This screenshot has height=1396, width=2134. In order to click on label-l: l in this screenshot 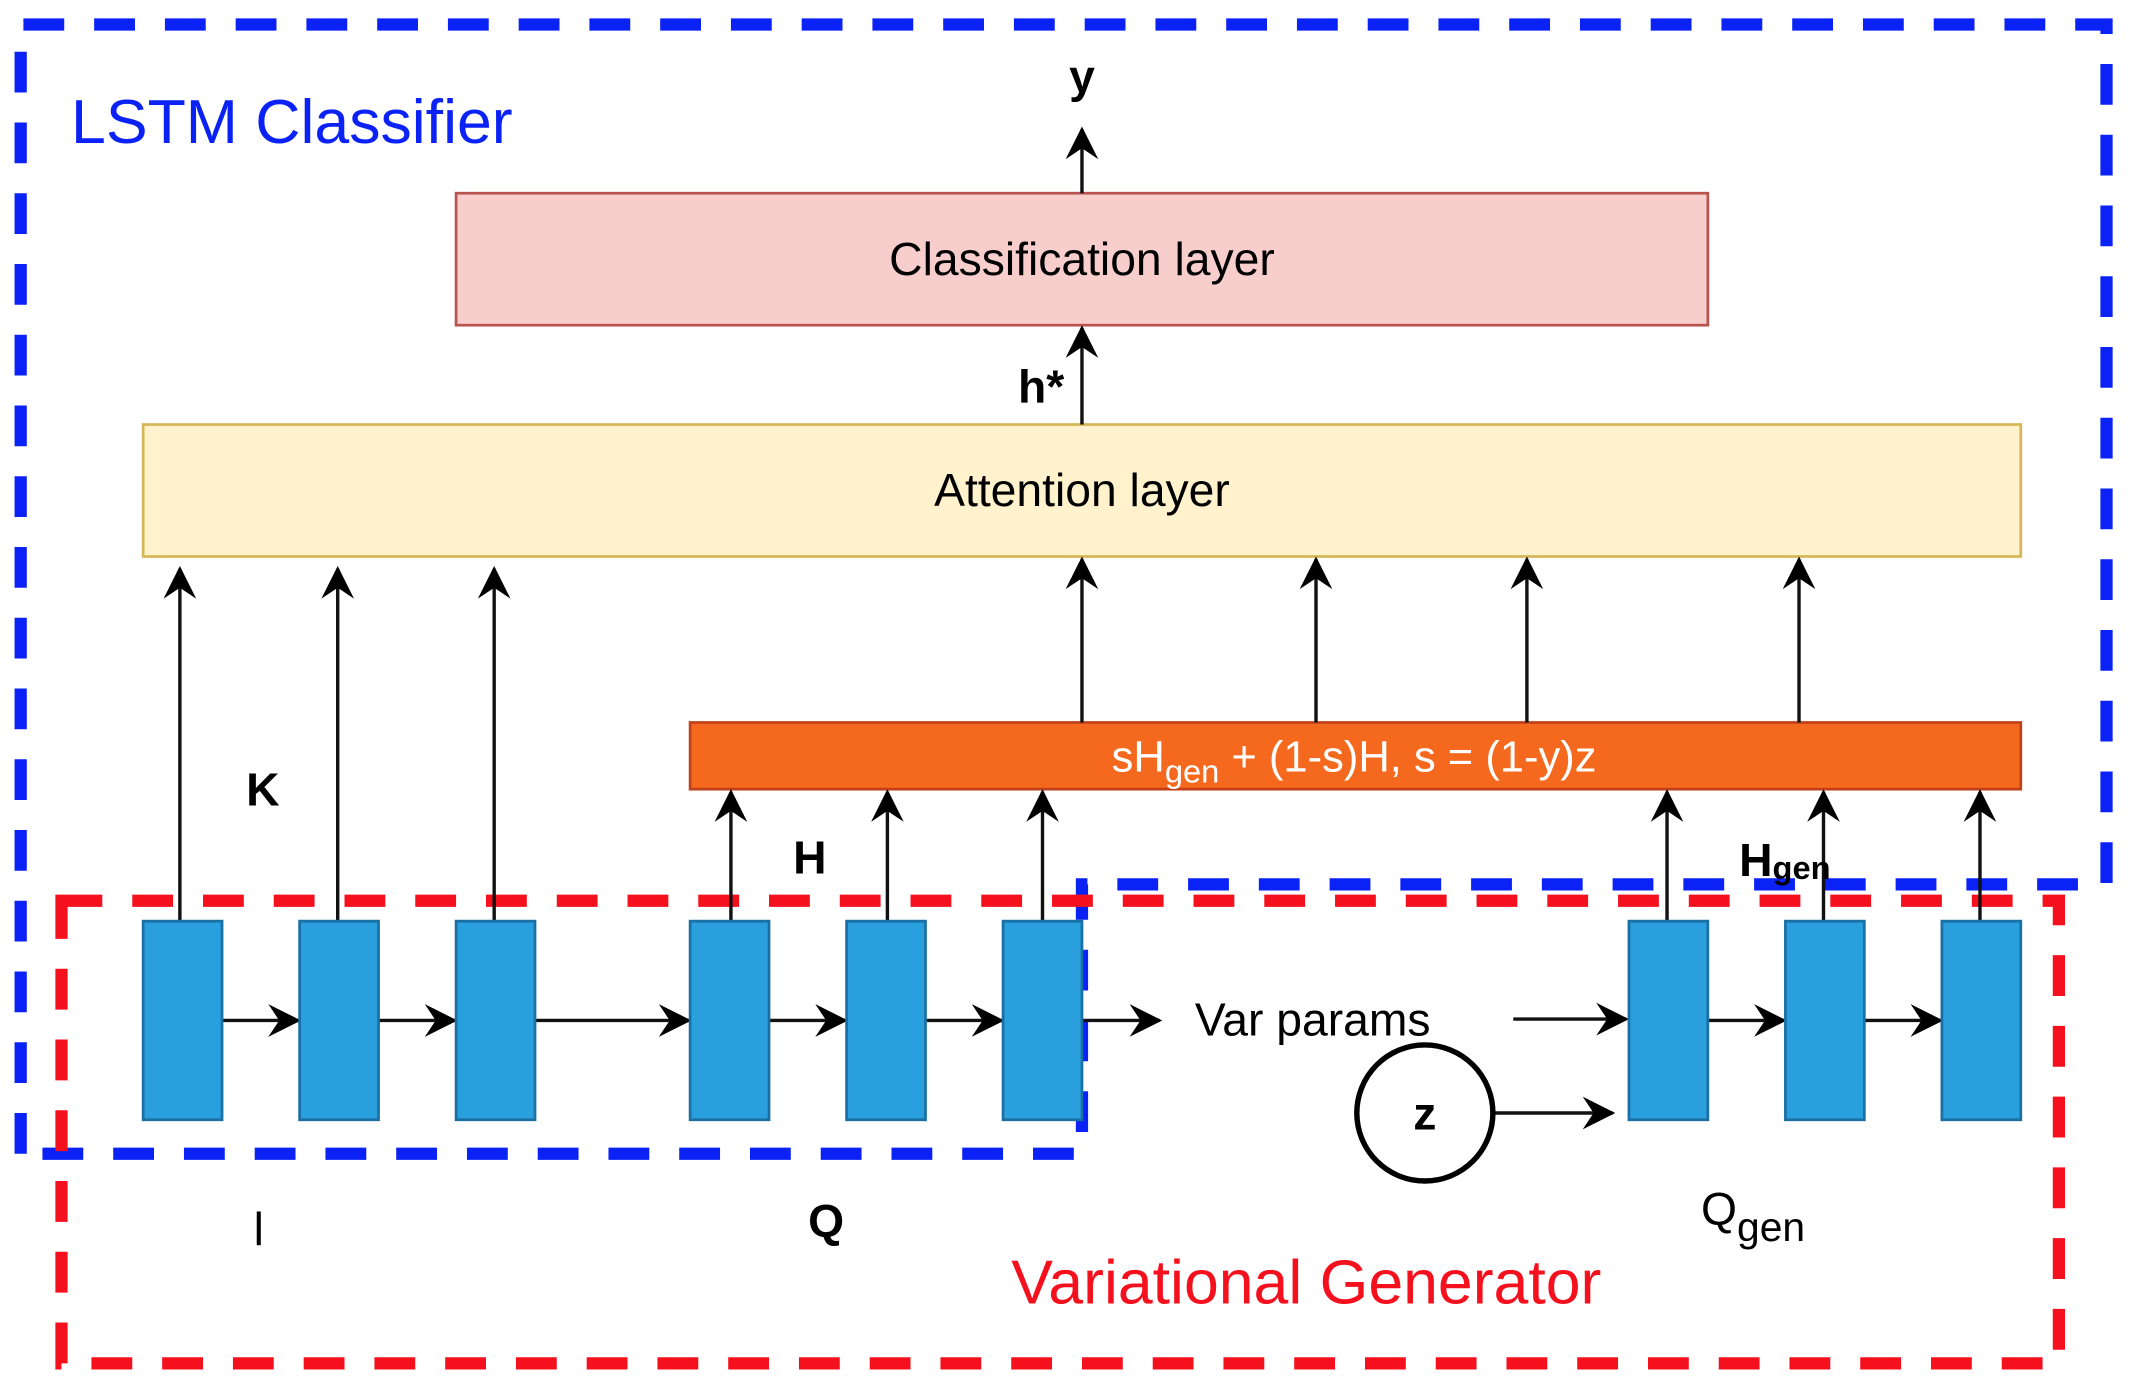, I will do `click(259, 1229)`.